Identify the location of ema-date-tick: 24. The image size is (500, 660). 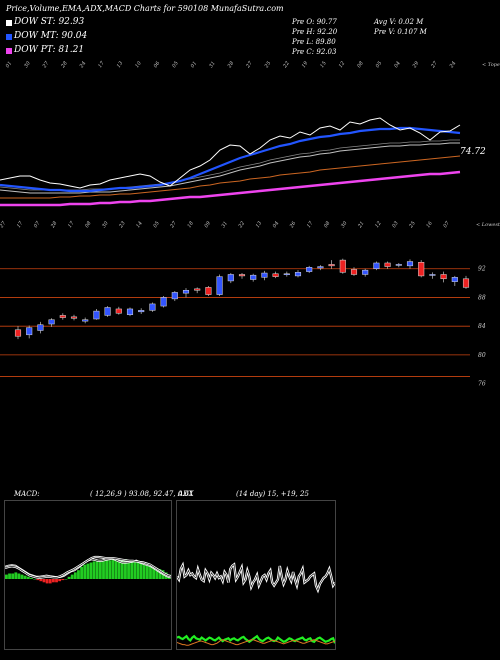
(452, 64).